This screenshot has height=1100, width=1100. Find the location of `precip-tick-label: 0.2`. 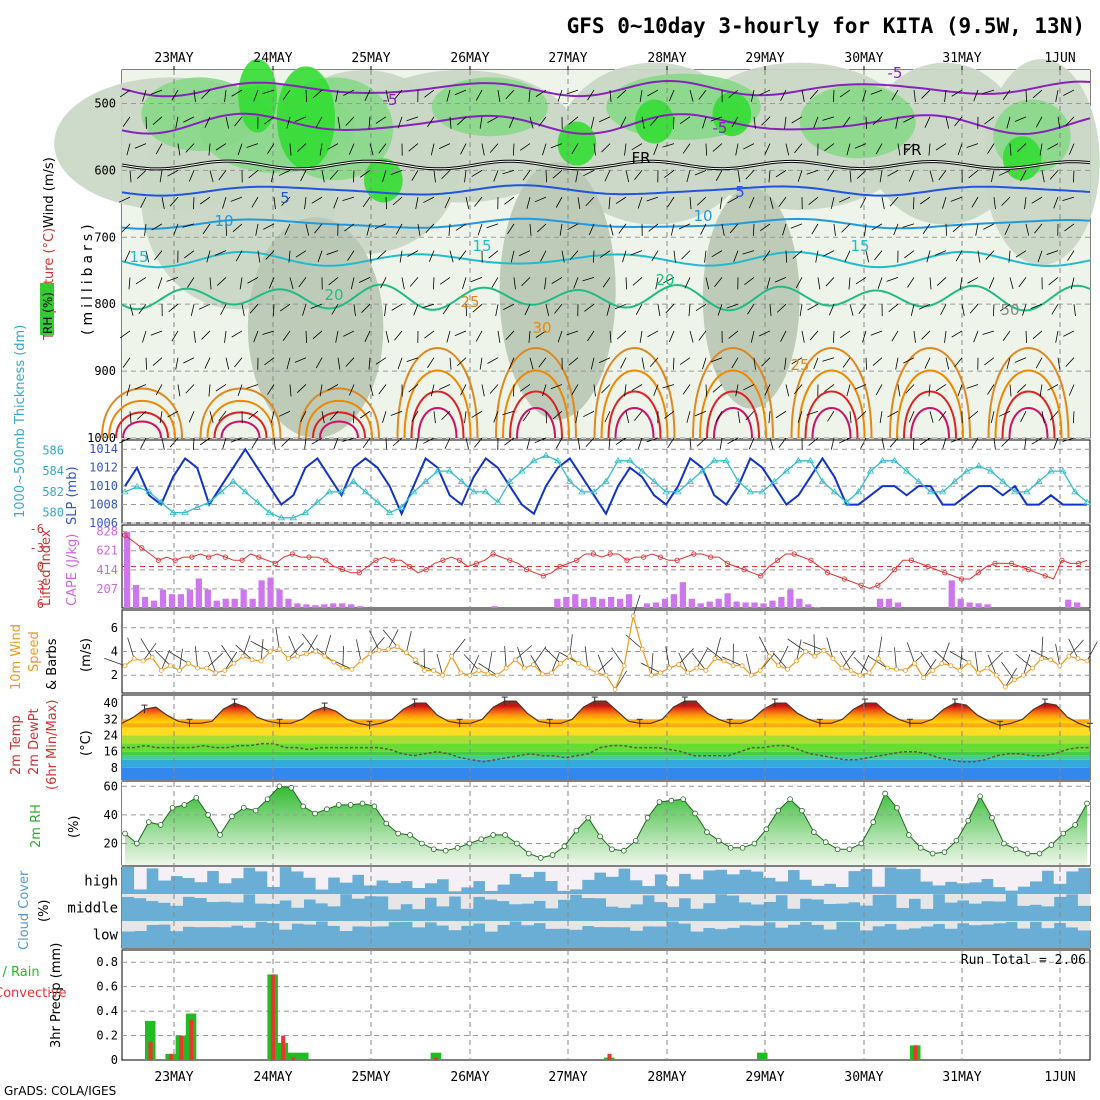

precip-tick-label: 0.2 is located at coordinates (107, 1036).